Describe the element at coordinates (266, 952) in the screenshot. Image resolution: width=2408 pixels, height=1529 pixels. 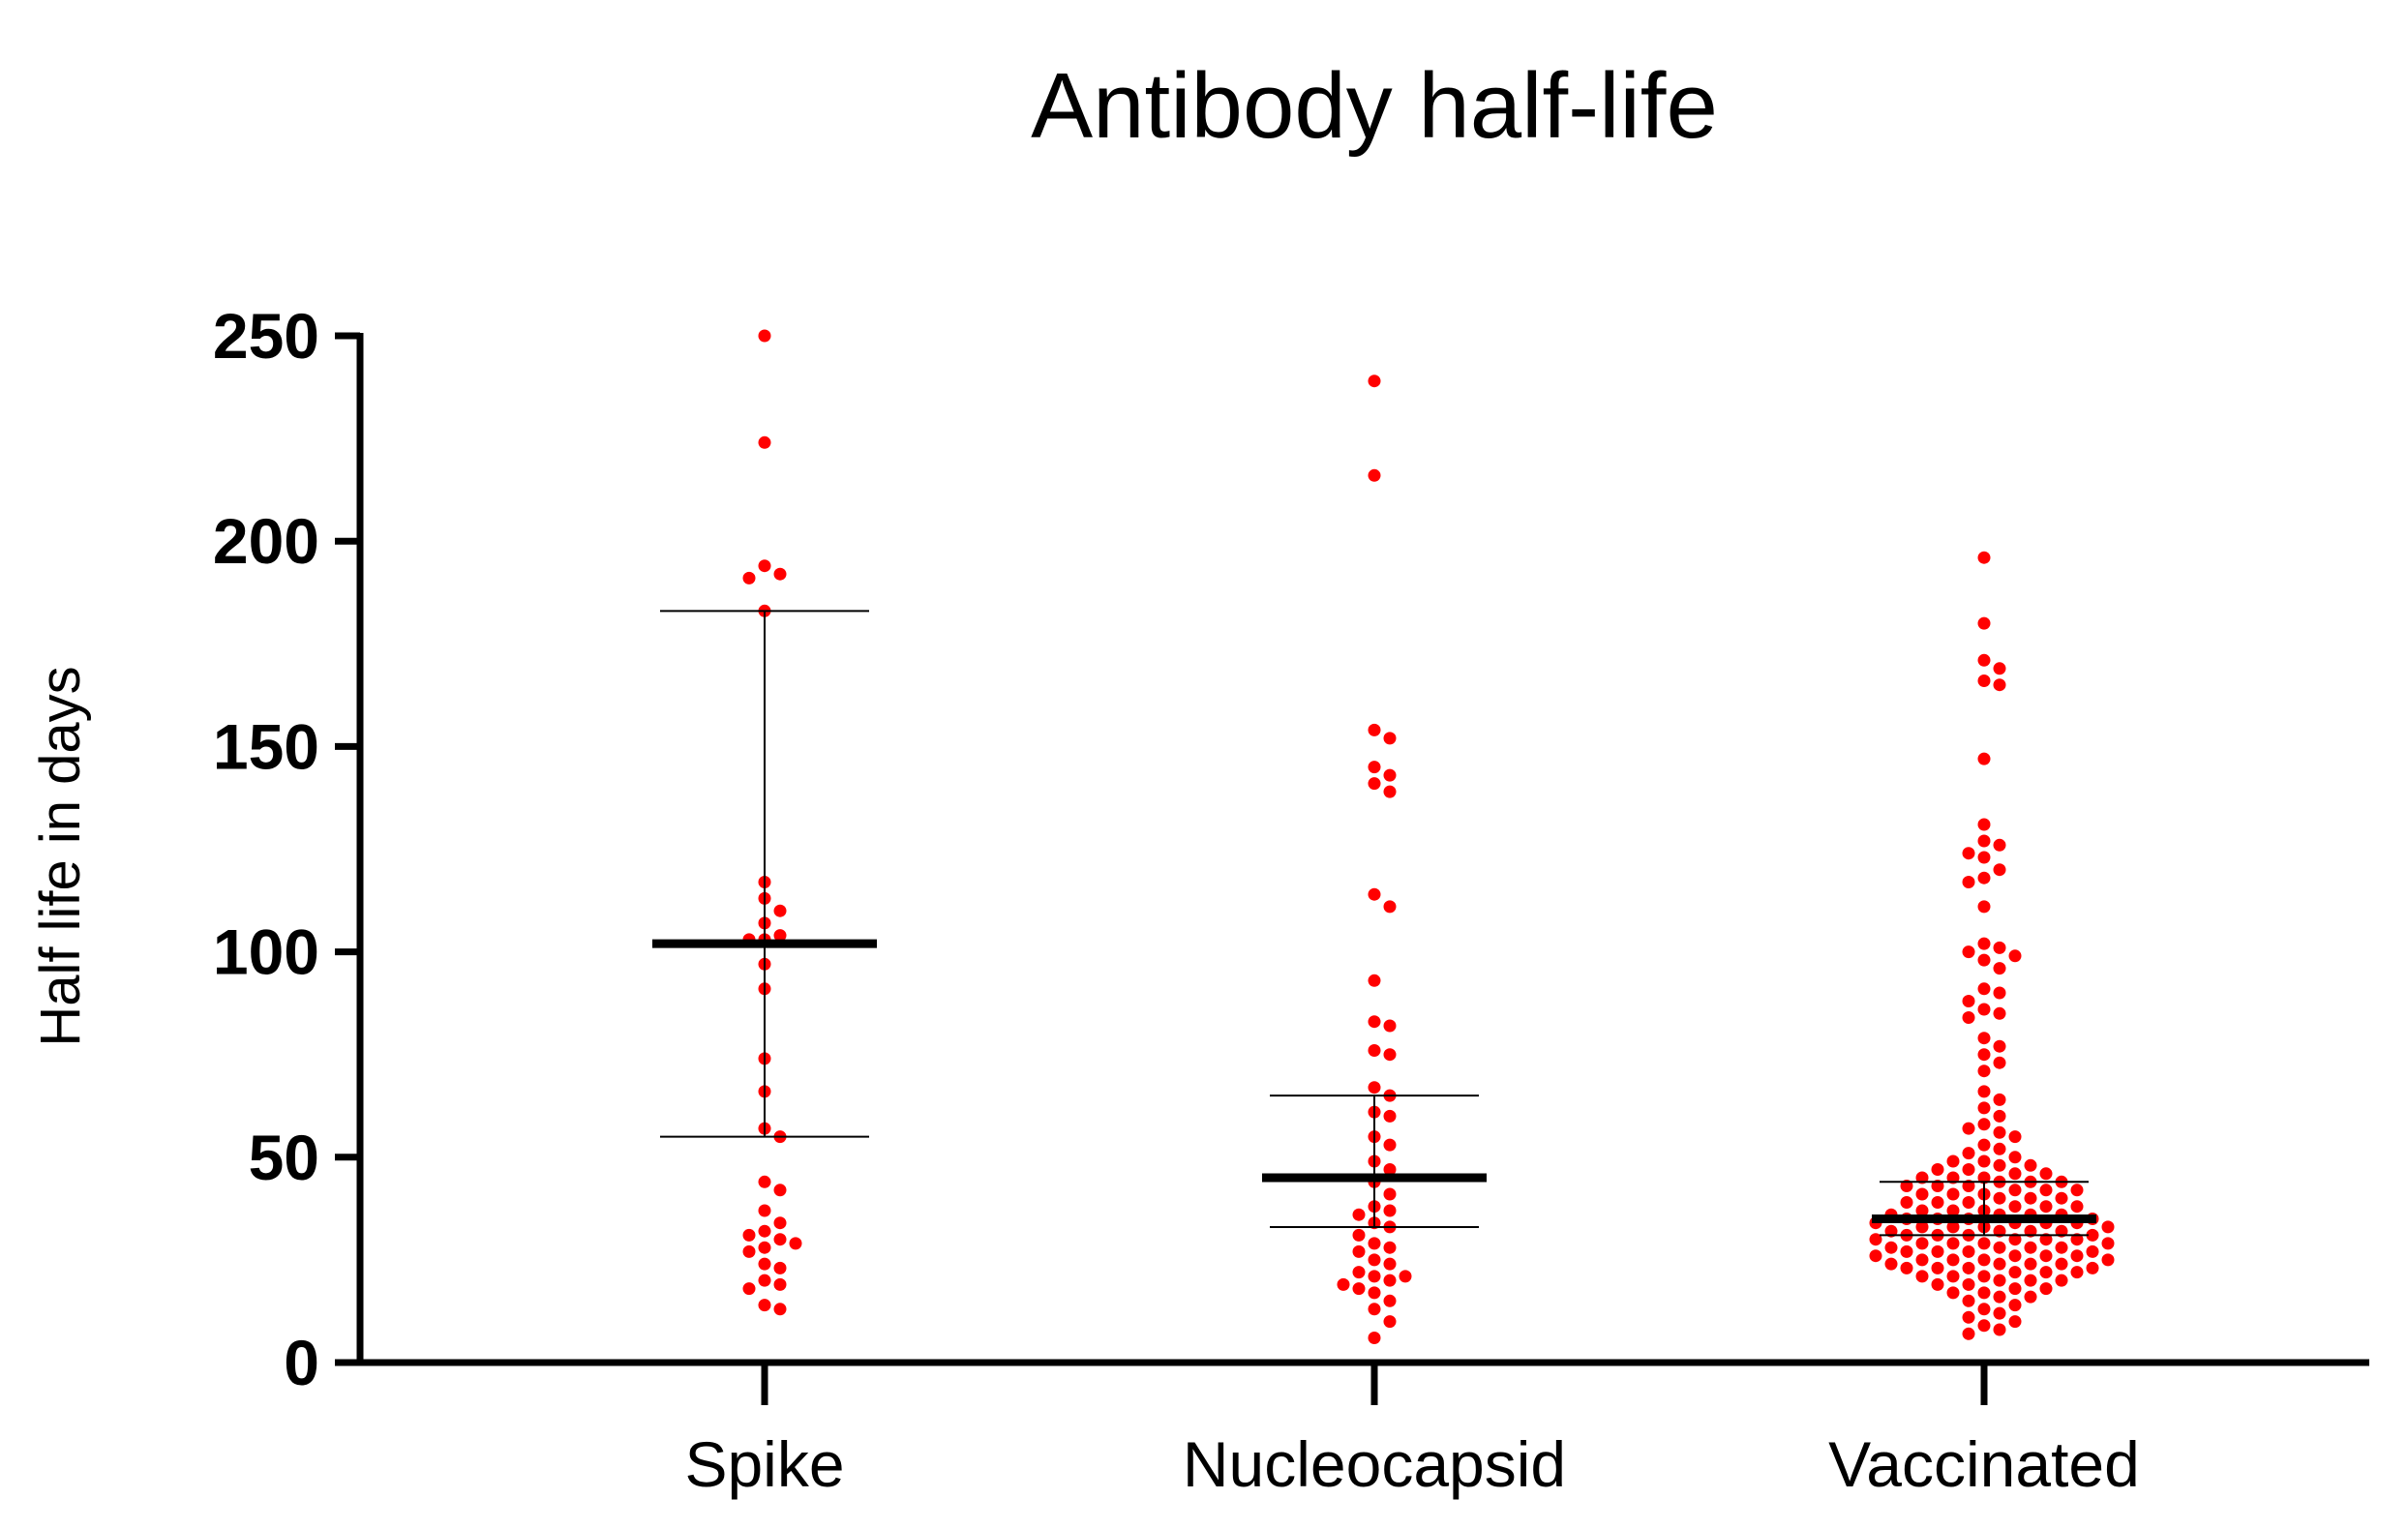
I see `y-tick-label: 100` at that location.